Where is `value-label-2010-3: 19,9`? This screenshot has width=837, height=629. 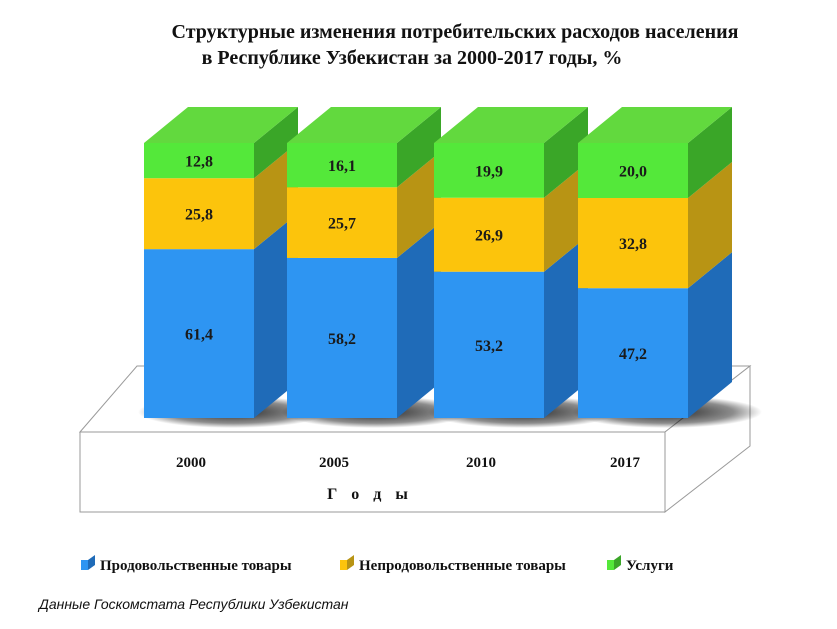 value-label-2010-3: 19,9 is located at coordinates (489, 171).